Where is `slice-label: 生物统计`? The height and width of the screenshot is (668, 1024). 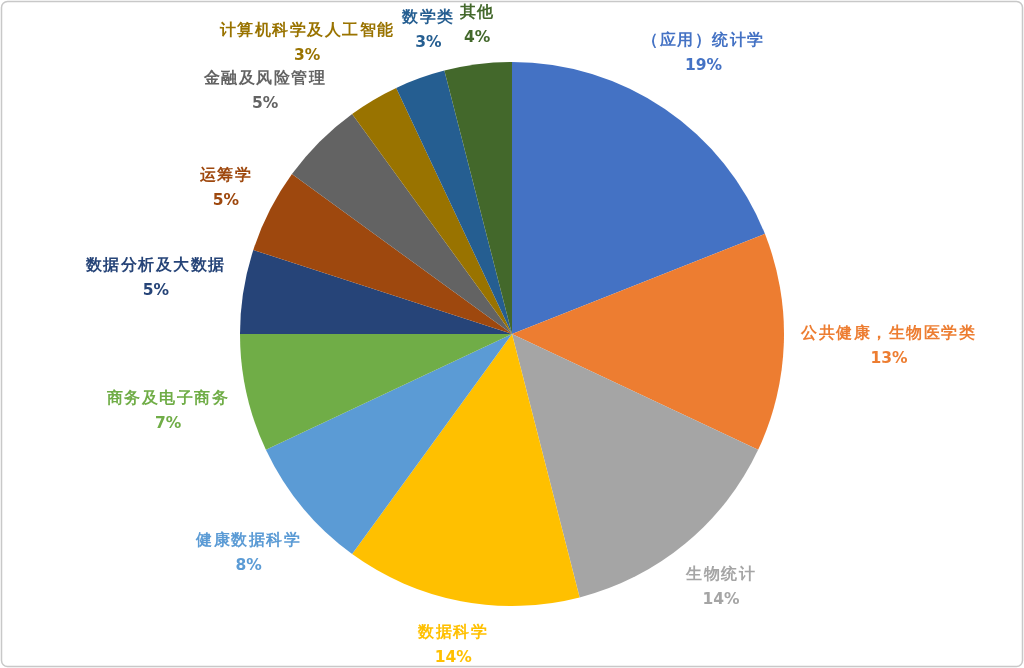 slice-label: 生物统计 is located at coordinates (721, 573).